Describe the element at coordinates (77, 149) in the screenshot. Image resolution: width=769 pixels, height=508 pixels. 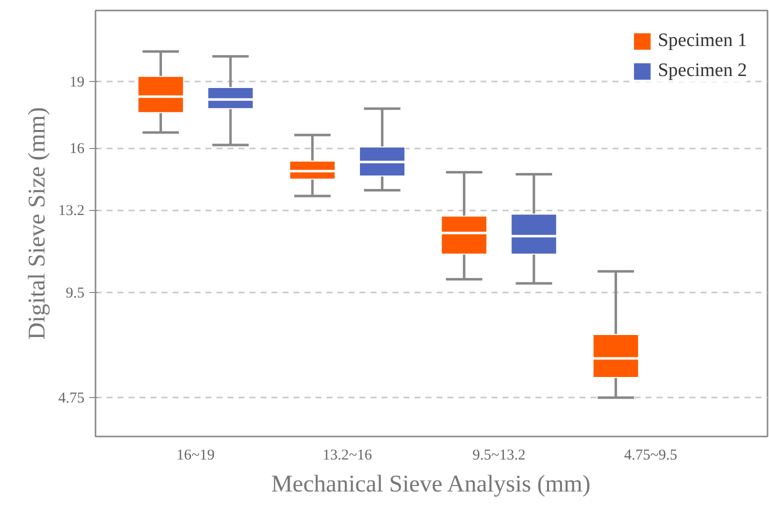
I see `y-tick-label: 16` at that location.